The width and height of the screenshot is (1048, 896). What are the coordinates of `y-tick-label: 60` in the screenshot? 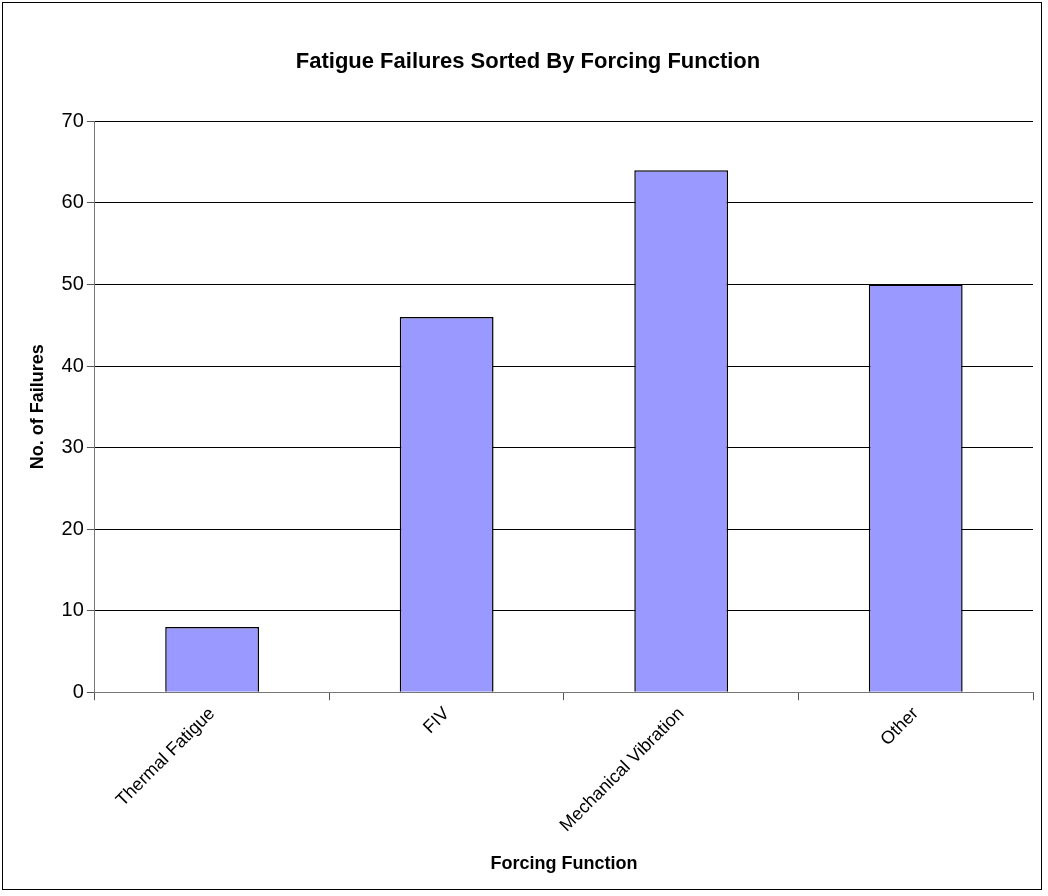 It's located at (72, 201).